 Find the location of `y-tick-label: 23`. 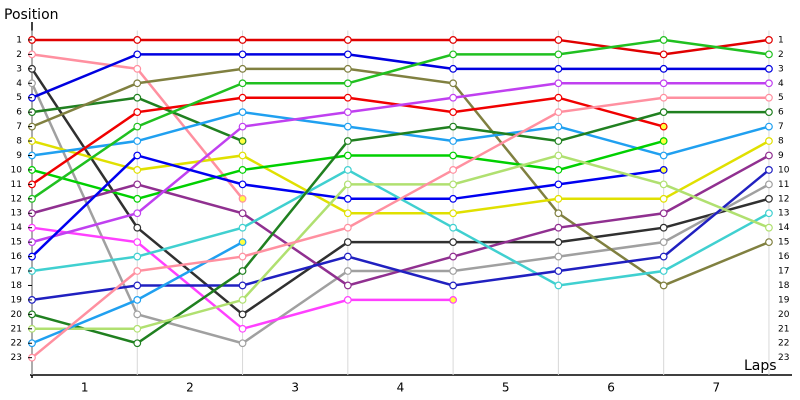

y-tick-label: 23 is located at coordinates (16, 358).